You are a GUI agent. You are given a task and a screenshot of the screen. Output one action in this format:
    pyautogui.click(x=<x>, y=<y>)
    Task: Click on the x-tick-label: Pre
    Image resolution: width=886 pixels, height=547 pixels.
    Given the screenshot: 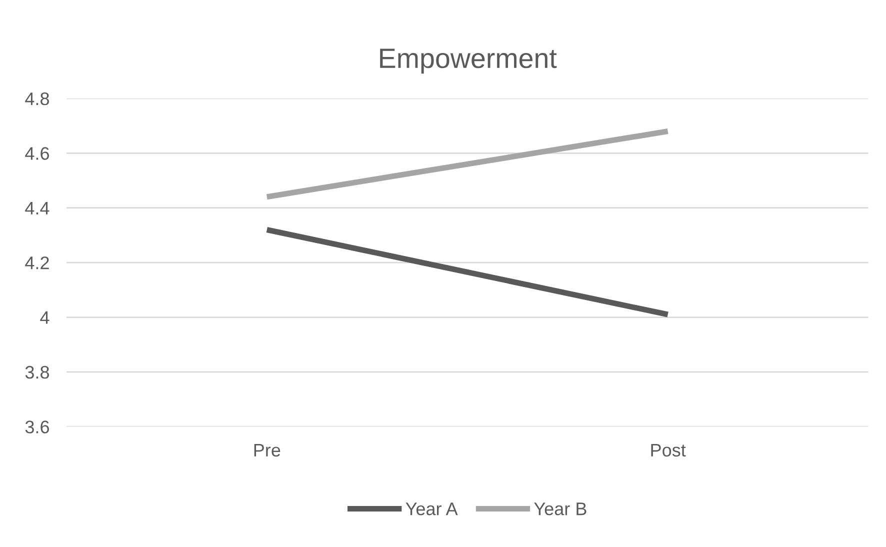 What is the action you would take?
    pyautogui.click(x=267, y=450)
    